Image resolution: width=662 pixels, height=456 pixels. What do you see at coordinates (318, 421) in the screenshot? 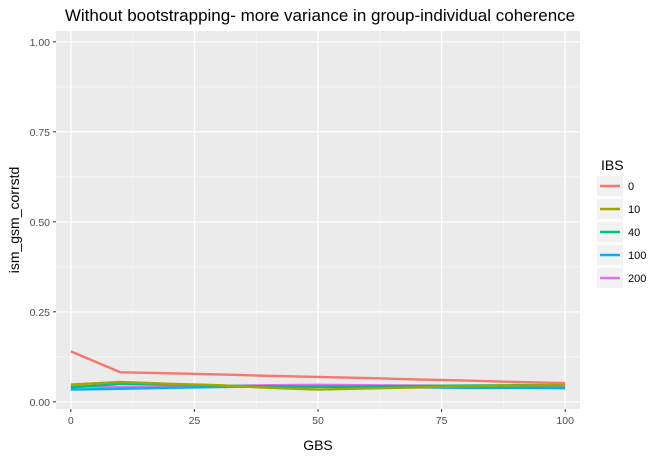
I see `x-tick-label: 50` at bounding box center [318, 421].